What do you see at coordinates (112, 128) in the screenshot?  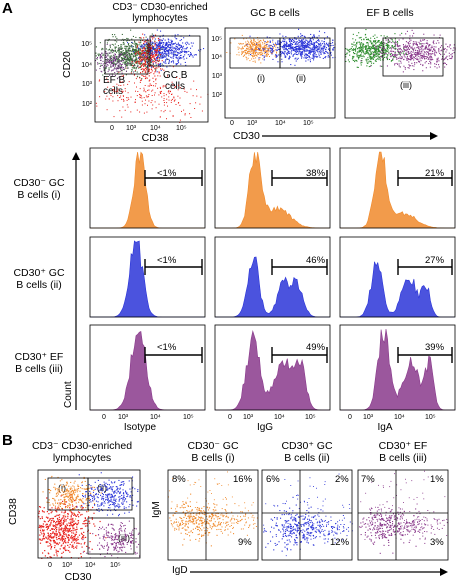 I see `tick-x-zero: 0` at bounding box center [112, 128].